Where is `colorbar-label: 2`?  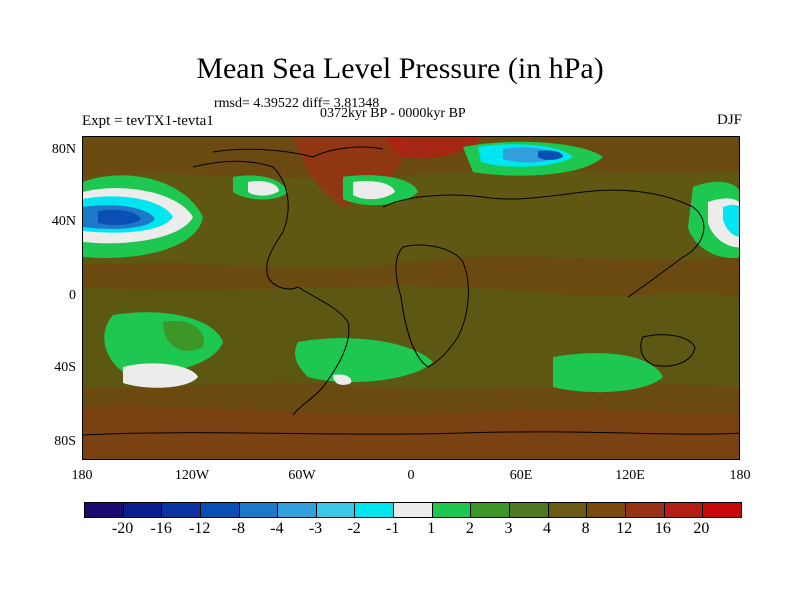 colorbar-label: 2 is located at coordinates (469, 528).